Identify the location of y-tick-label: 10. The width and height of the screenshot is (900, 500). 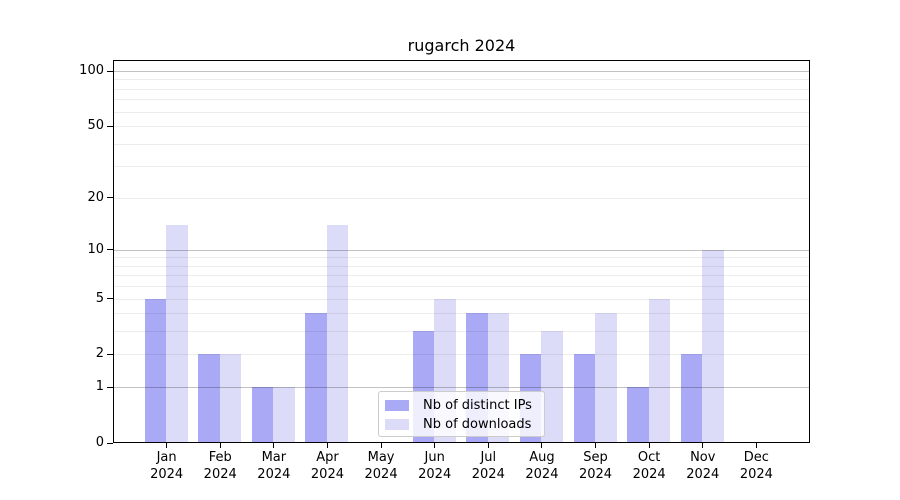
(95, 249).